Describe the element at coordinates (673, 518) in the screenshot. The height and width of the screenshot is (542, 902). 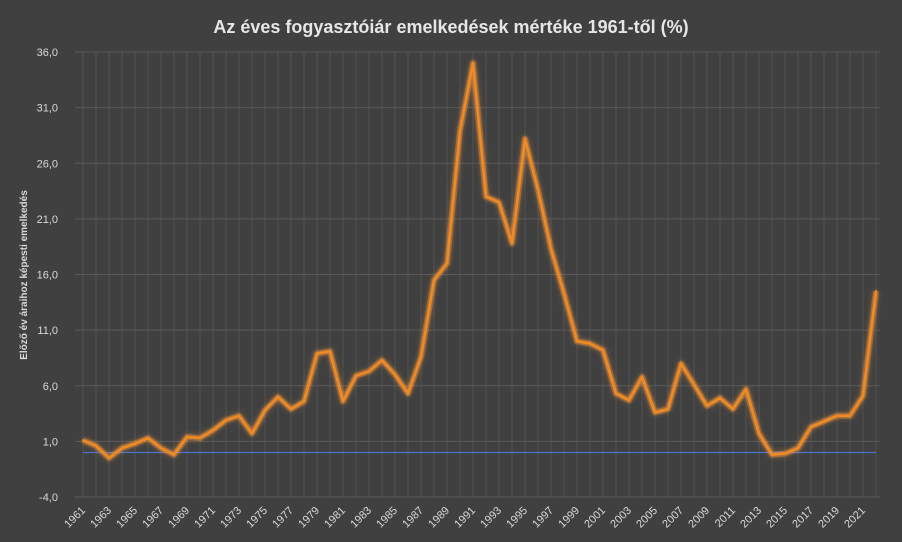
I see `x-tick-label: 2007` at that location.